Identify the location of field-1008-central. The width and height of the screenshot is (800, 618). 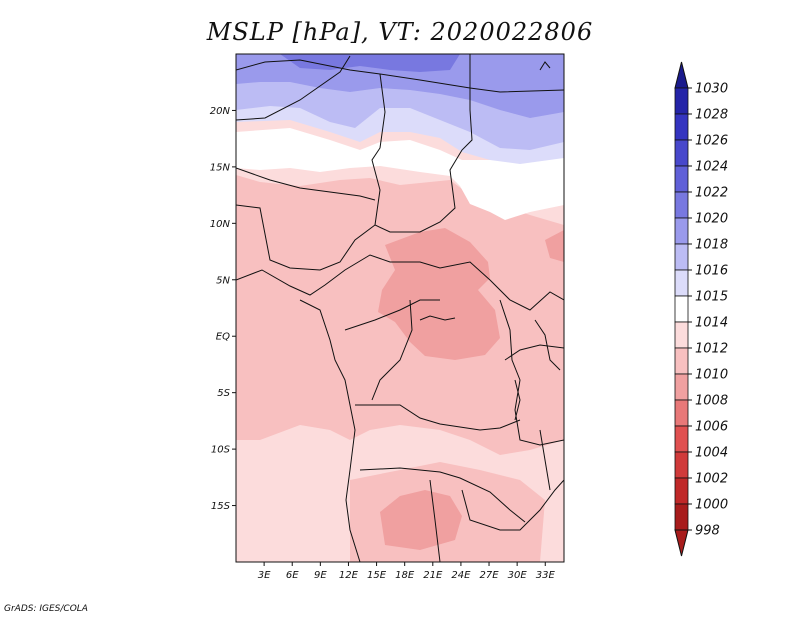
(439, 294).